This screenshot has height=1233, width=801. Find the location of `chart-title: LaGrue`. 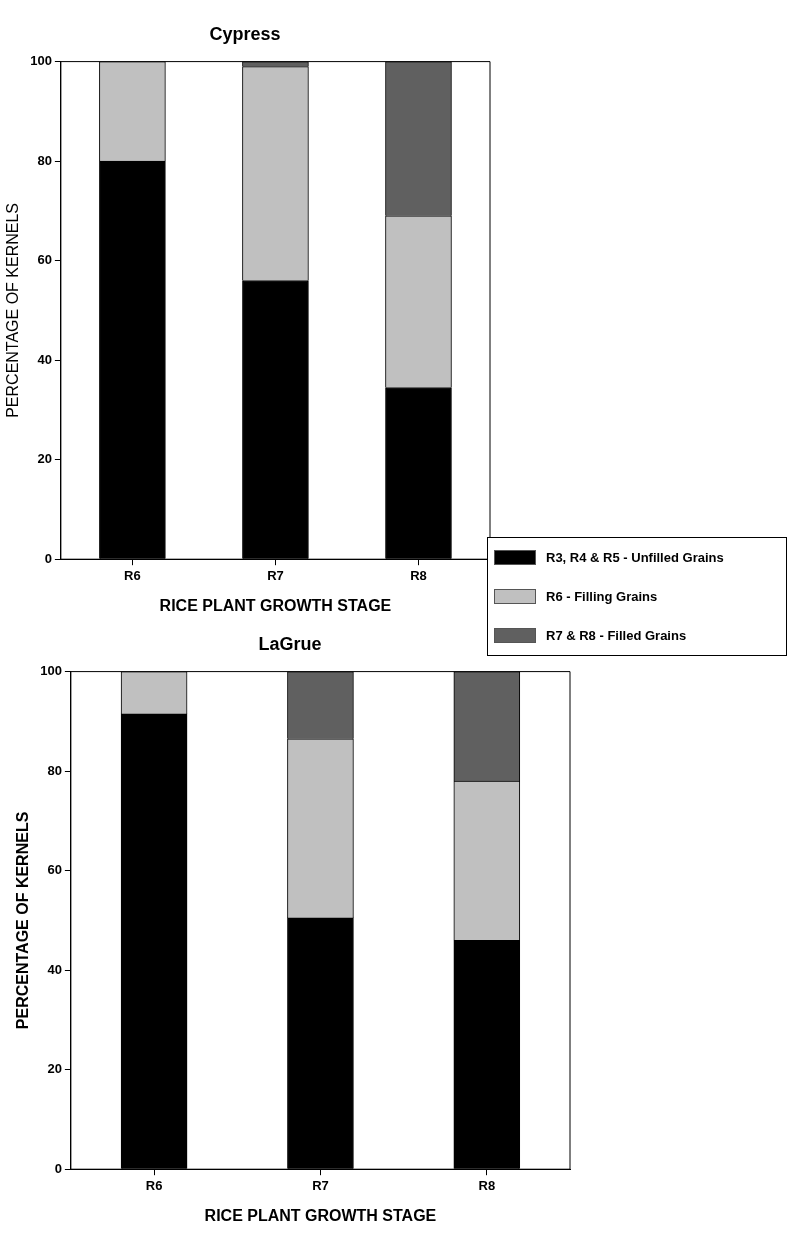

chart-title: LaGrue is located at coordinates (290, 643).